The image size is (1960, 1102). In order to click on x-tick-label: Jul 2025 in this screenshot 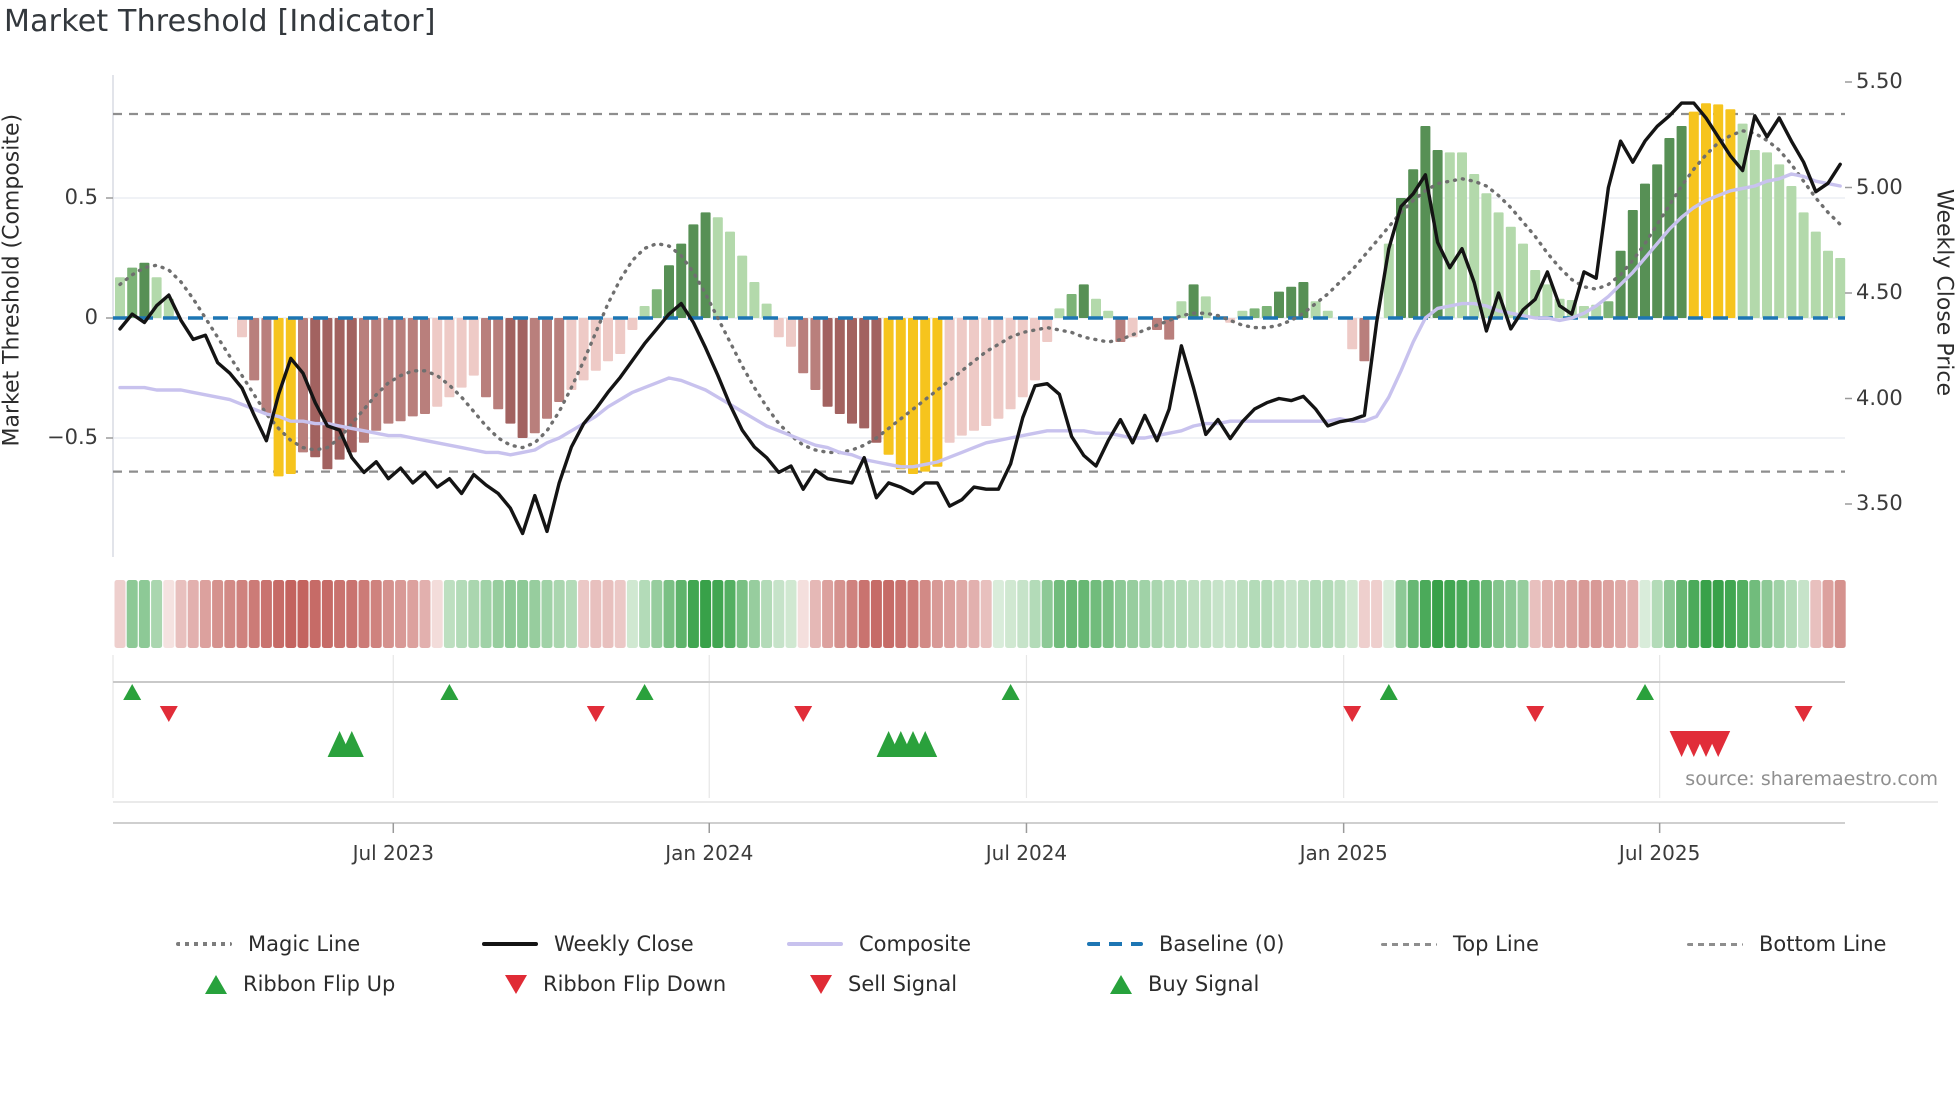, I will do `click(1659, 853)`.